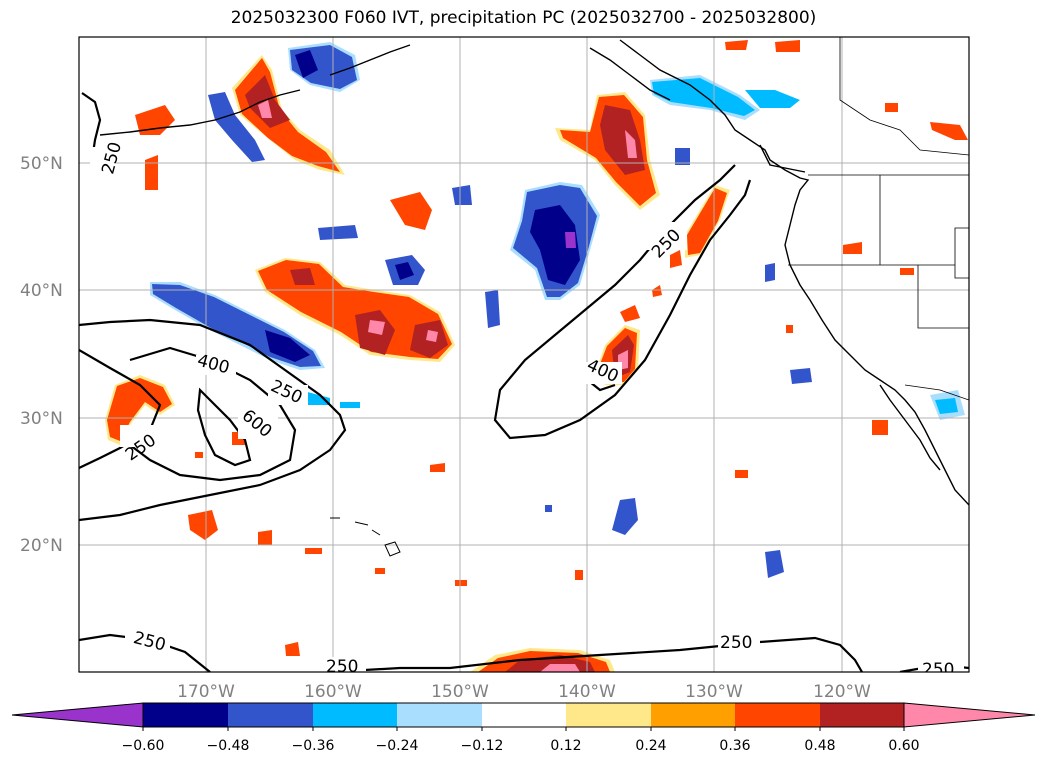 The width and height of the screenshot is (1047, 765). Describe the element at coordinates (565, 746) in the screenshot. I see `colorbar-tick-6: 0.12` at that location.